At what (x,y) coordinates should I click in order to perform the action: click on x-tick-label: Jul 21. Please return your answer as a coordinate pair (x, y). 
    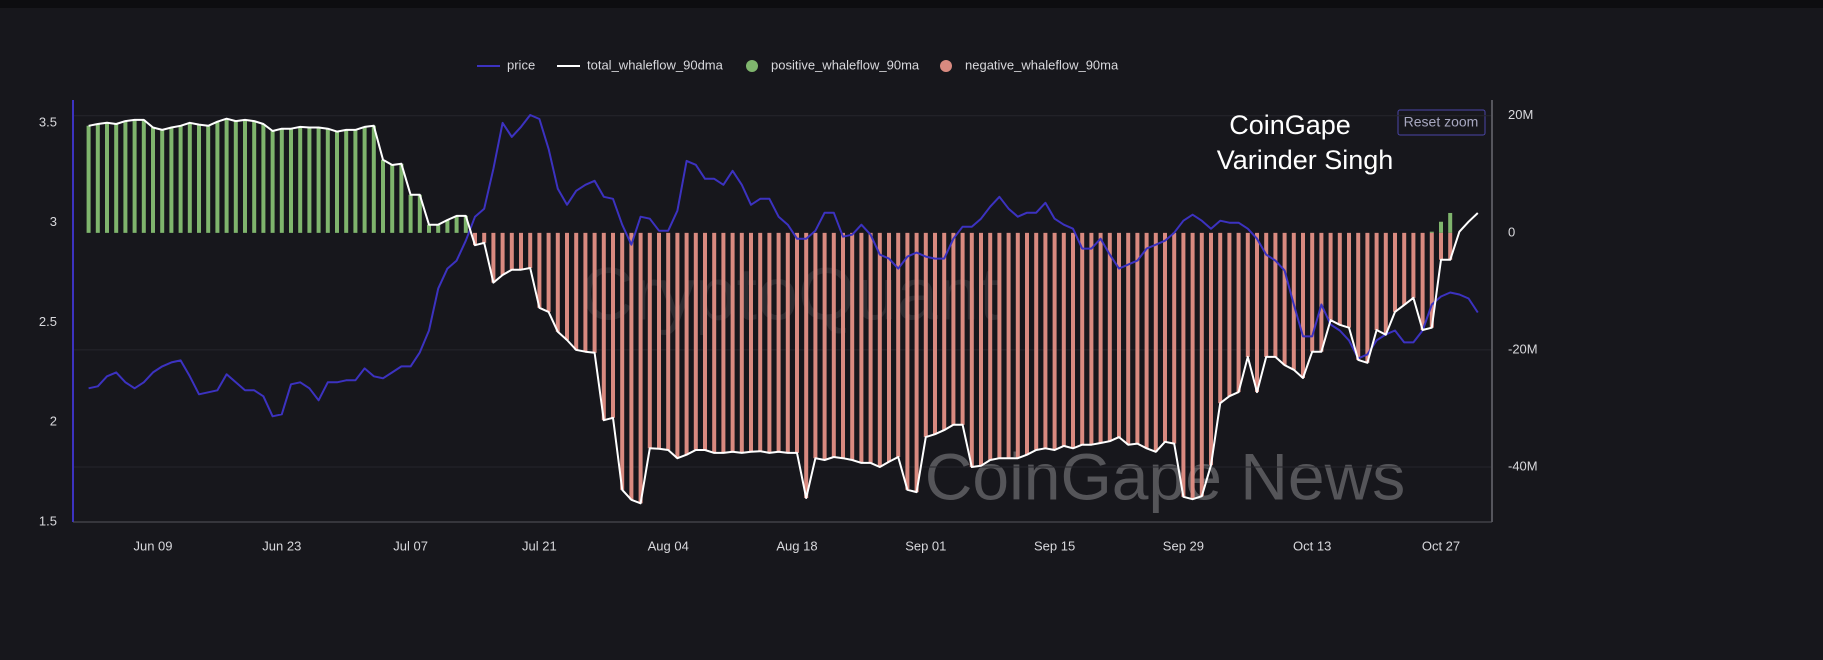
    Looking at the image, I should click on (539, 545).